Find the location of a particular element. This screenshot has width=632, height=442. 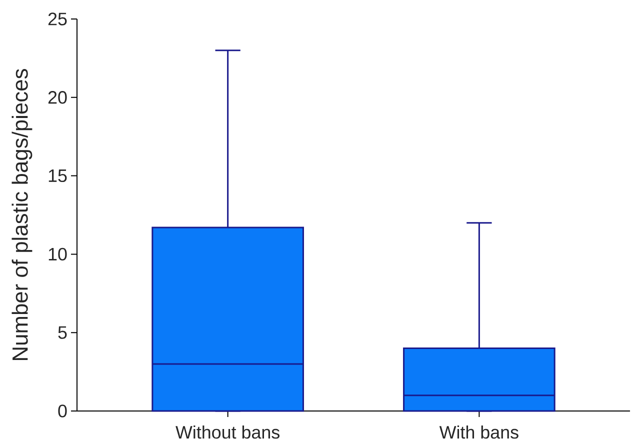

x-tick-label: With bans is located at coordinates (478, 432).